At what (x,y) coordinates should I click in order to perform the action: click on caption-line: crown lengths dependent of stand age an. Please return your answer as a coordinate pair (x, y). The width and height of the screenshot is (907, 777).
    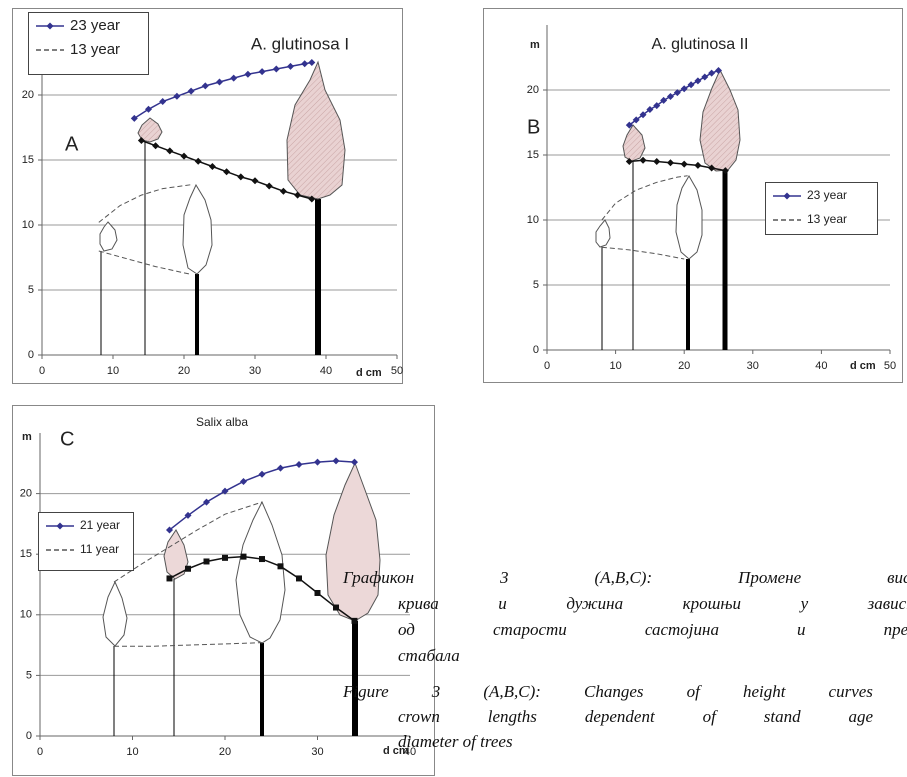
    Looking at the image, I should click on (652, 716).